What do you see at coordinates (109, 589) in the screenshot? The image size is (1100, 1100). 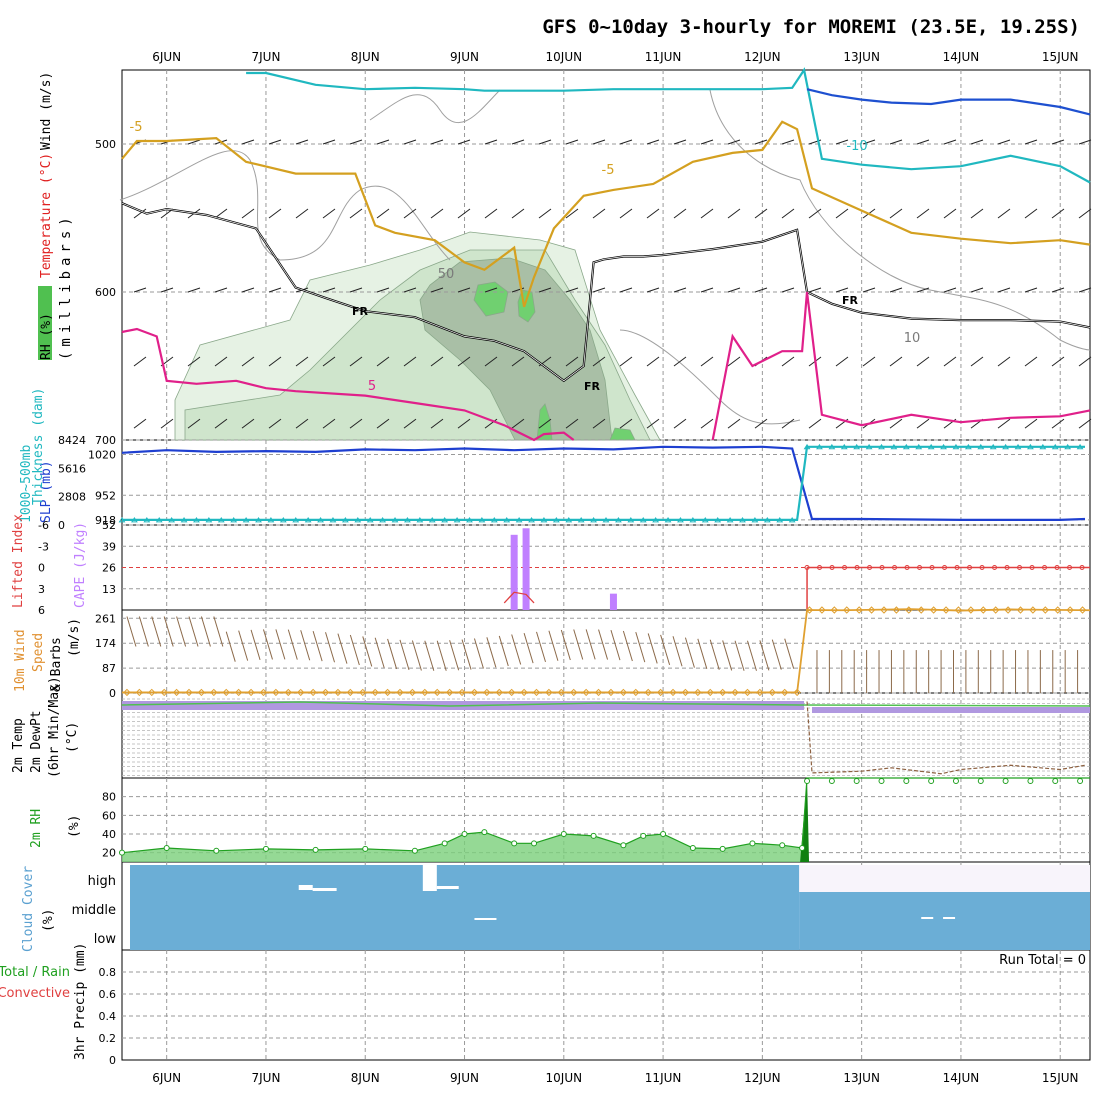 I see `cape-tick-label: 13` at bounding box center [109, 589].